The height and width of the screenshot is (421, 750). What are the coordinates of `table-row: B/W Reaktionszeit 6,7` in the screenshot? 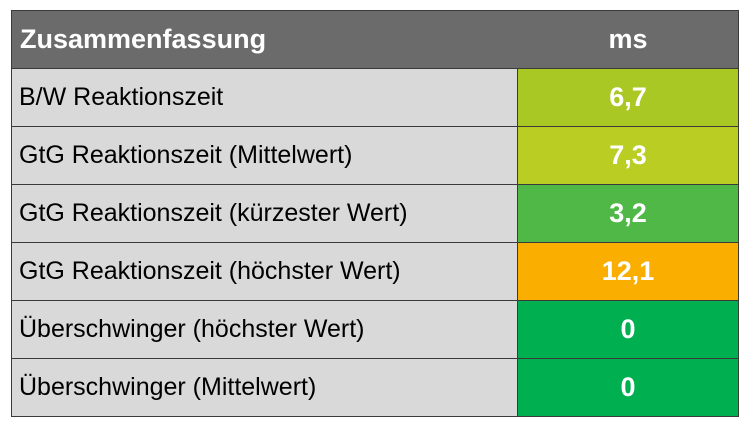 It's located at (375, 97).